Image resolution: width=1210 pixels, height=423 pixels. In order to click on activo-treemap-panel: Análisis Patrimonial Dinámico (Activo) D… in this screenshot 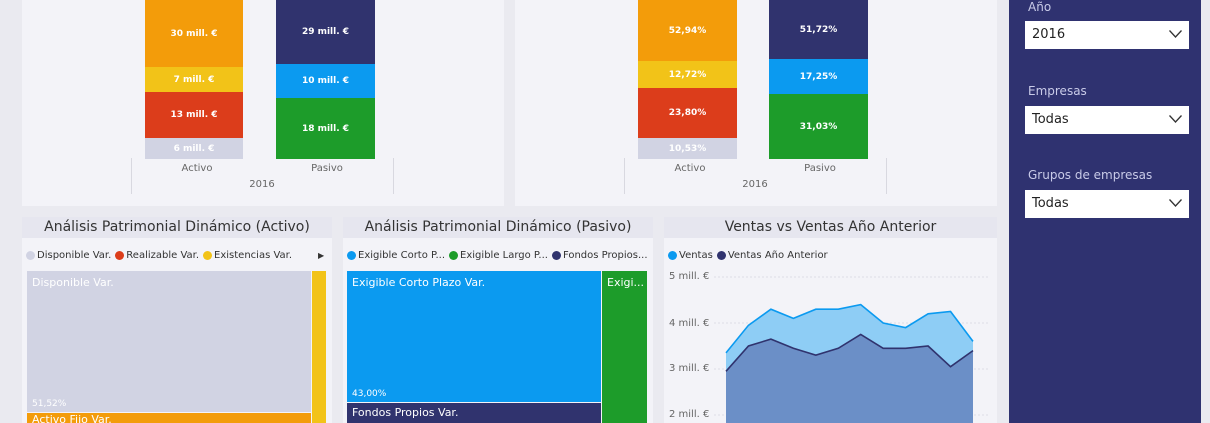, I will do `click(177, 320)`.